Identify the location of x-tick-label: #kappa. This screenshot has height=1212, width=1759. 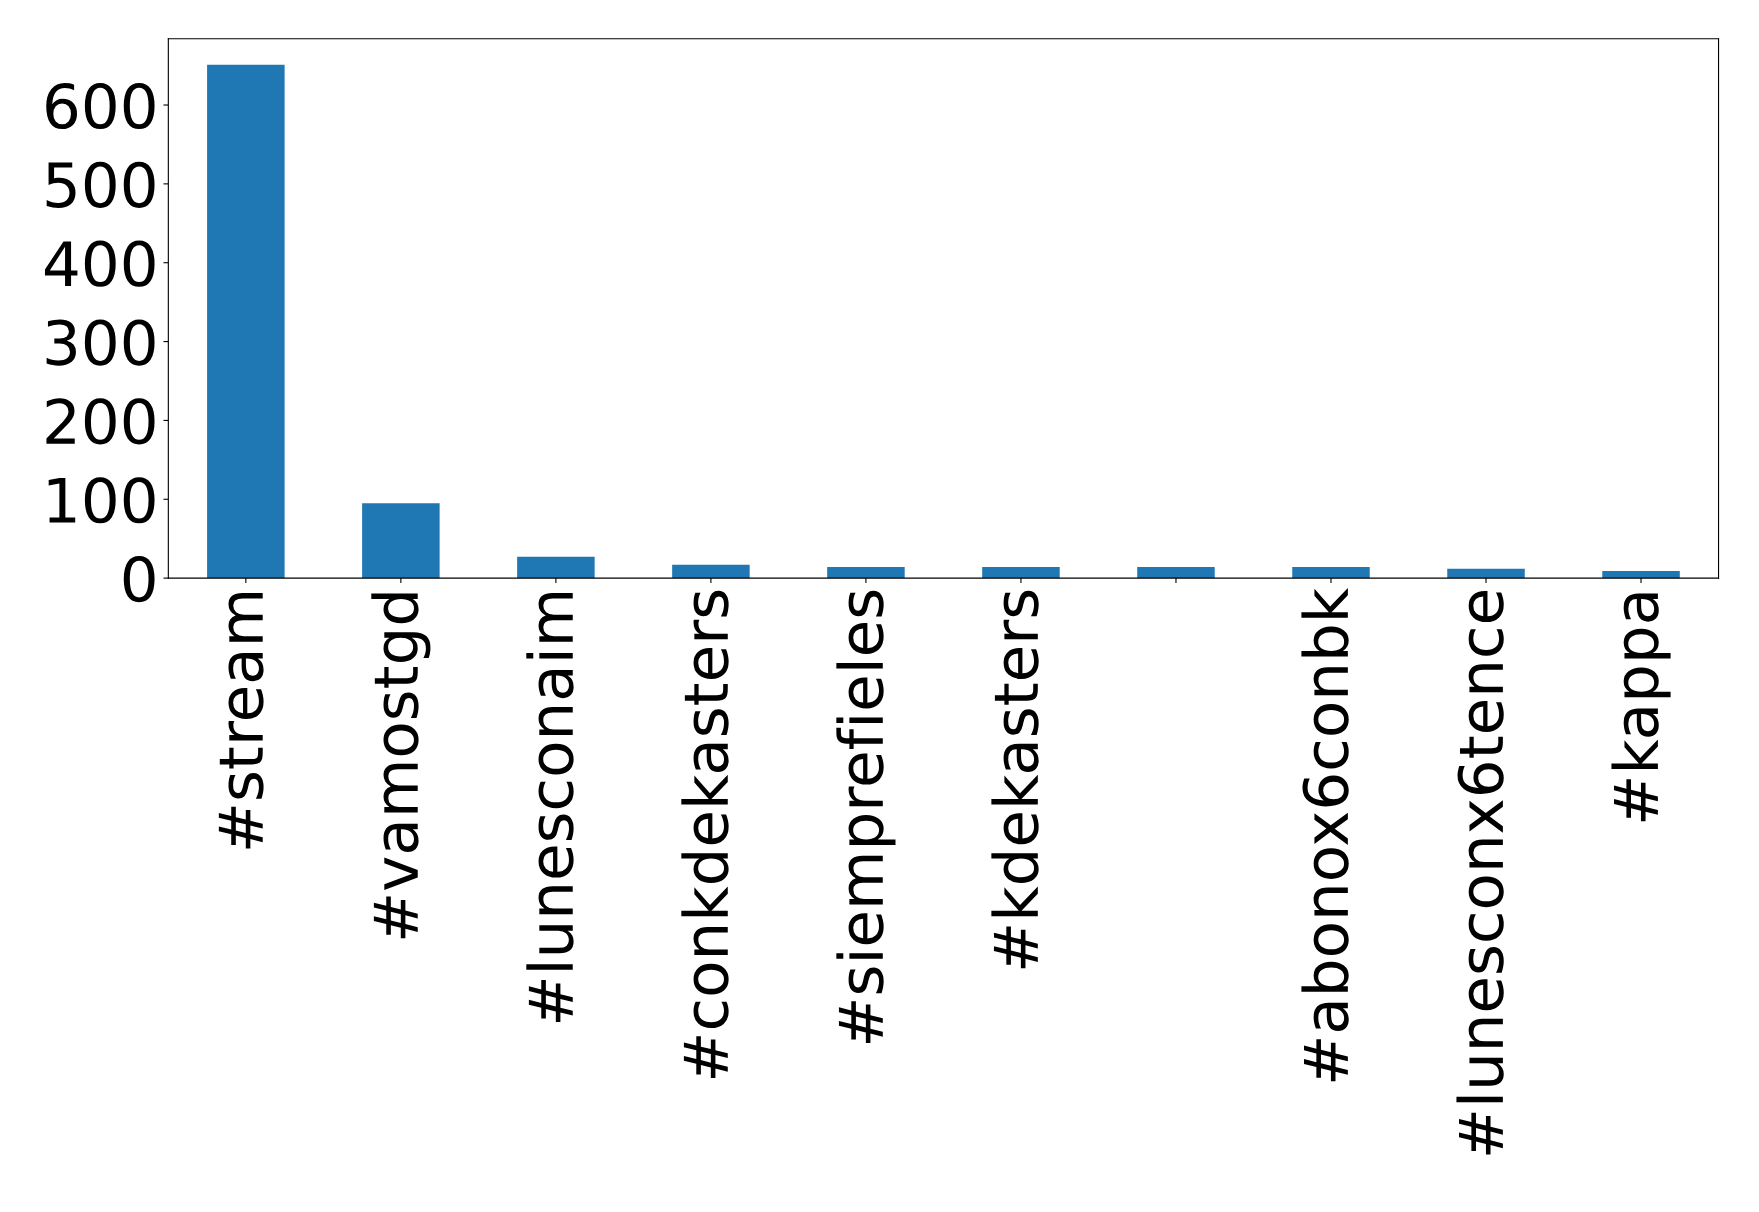
(1641, 707).